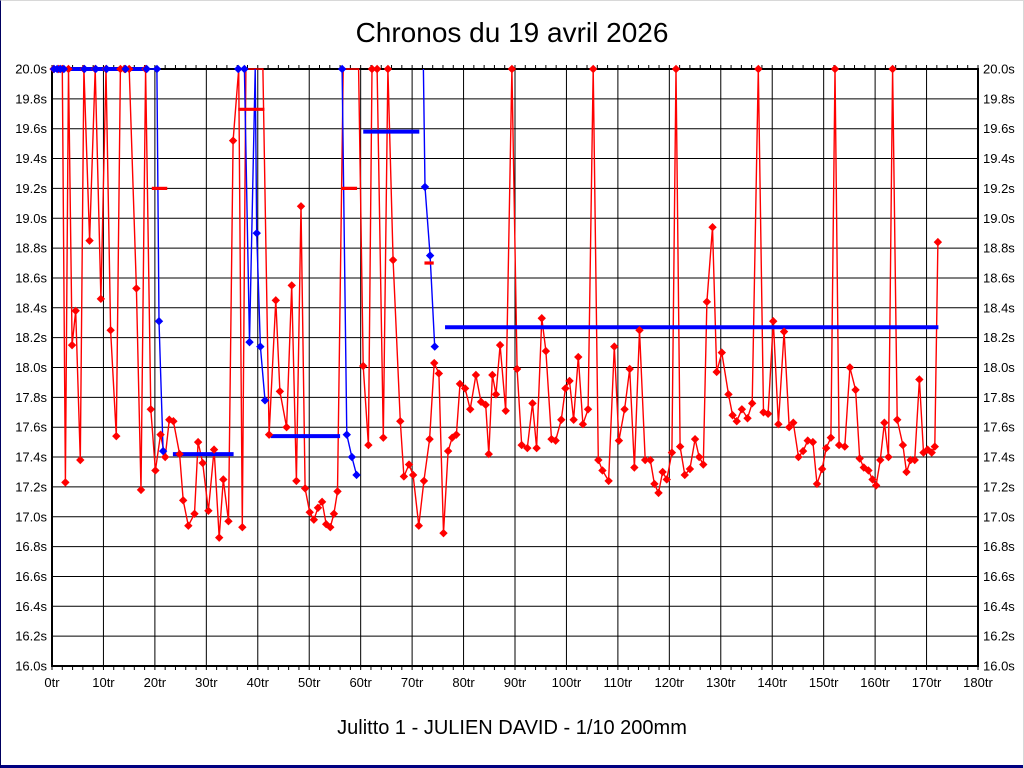  Describe the element at coordinates (999, 248) in the screenshot. I see `y-tick-label-right: 18.8s` at that location.